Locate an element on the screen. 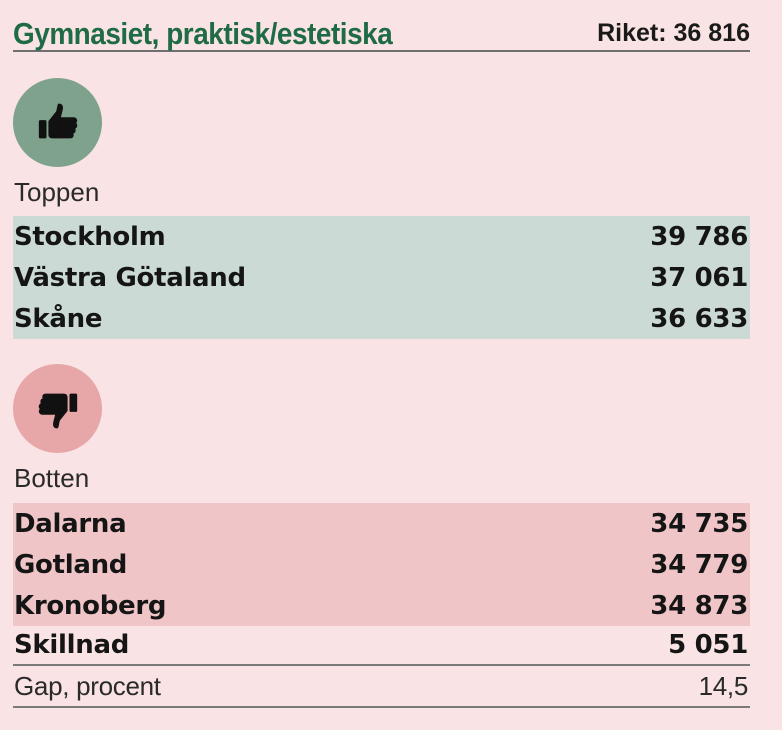  difference-label: Skillnad is located at coordinates (72, 645).